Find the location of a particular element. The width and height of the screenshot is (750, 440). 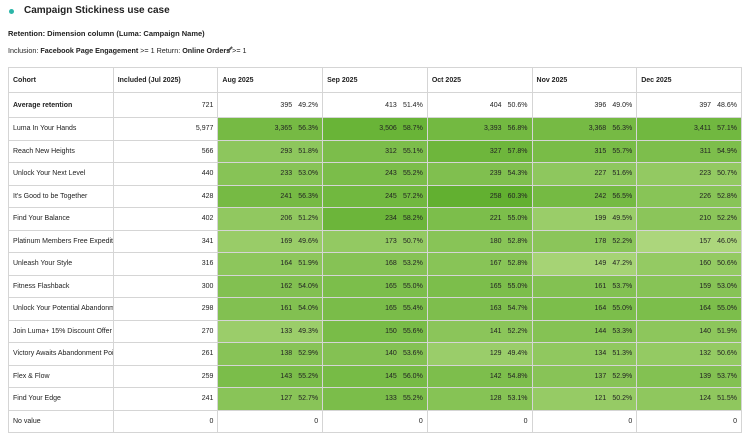

retention-cell: 227 51.6% is located at coordinates (584, 174).